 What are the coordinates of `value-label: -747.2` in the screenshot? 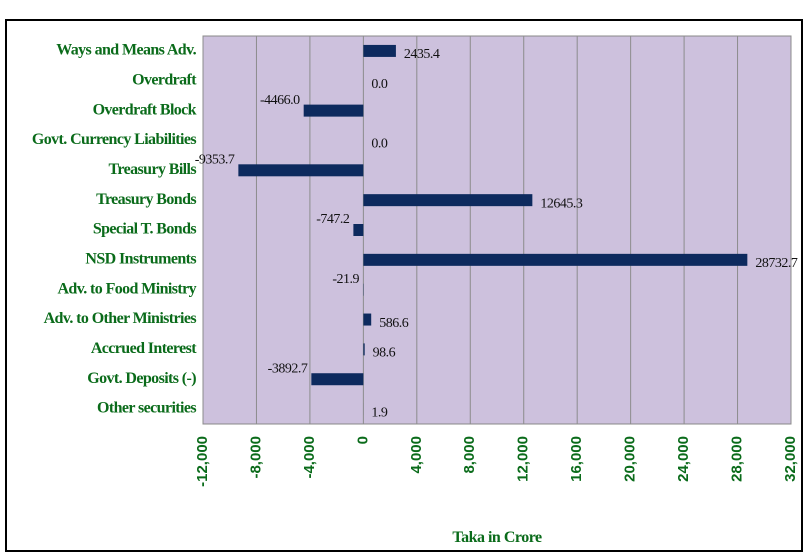 It's located at (333, 219).